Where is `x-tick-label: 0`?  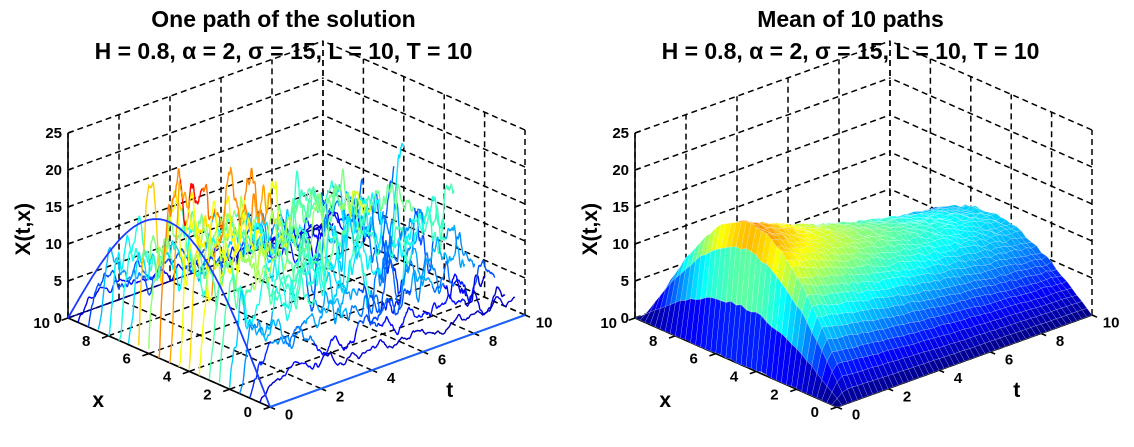 x-tick-label: 0 is located at coordinates (815, 412).